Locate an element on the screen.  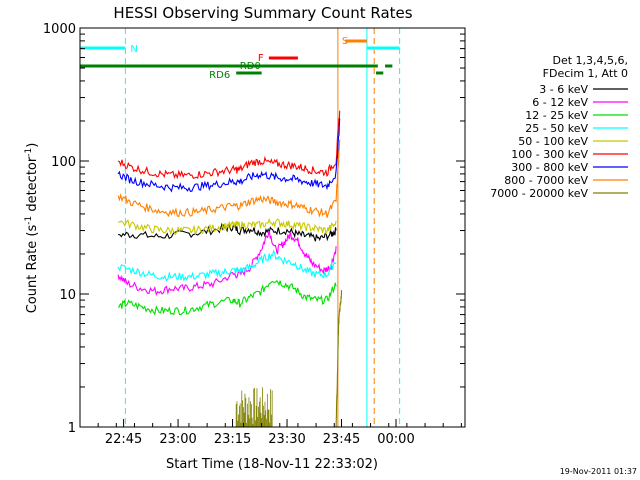
legend-label: 3 - 6 keV is located at coordinates (563, 89).